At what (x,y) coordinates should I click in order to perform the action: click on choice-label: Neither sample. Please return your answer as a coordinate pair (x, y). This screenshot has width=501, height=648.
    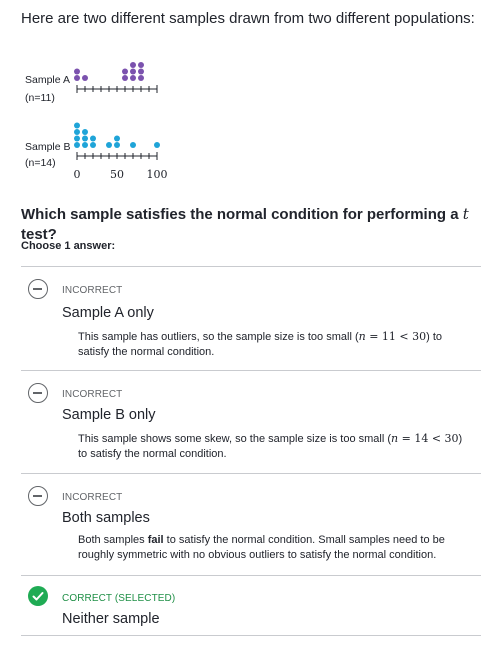
    Looking at the image, I should click on (111, 619).